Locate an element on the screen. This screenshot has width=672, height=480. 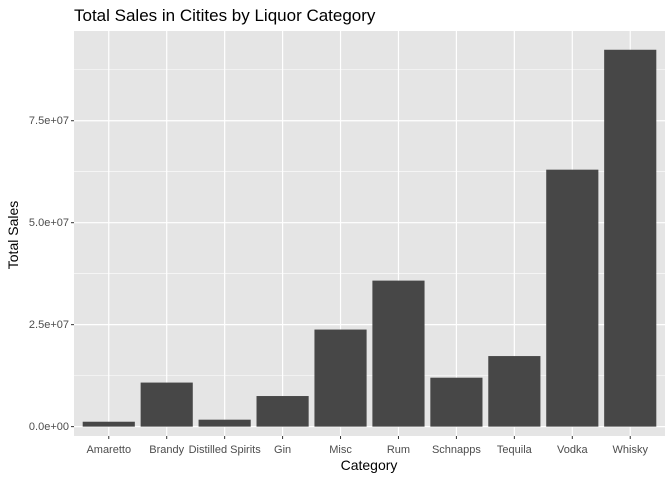
x-axis-title: Category is located at coordinates (369, 465).